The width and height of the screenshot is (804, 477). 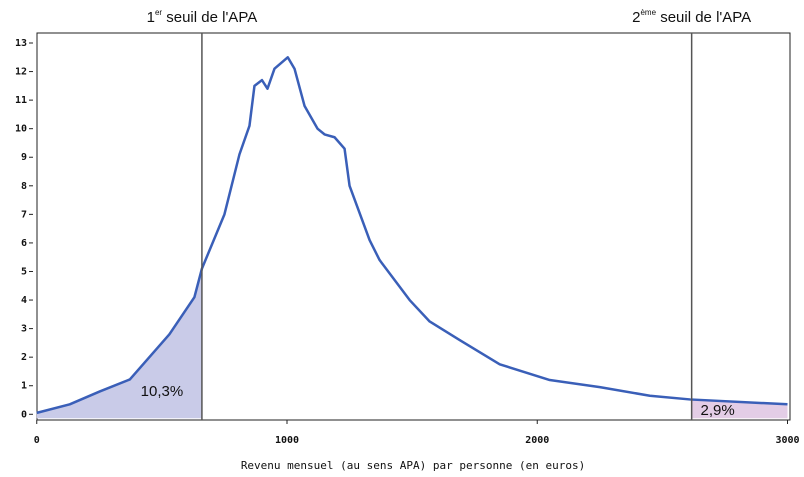 What do you see at coordinates (21, 43) in the screenshot?
I see `y-tick-label: 13` at bounding box center [21, 43].